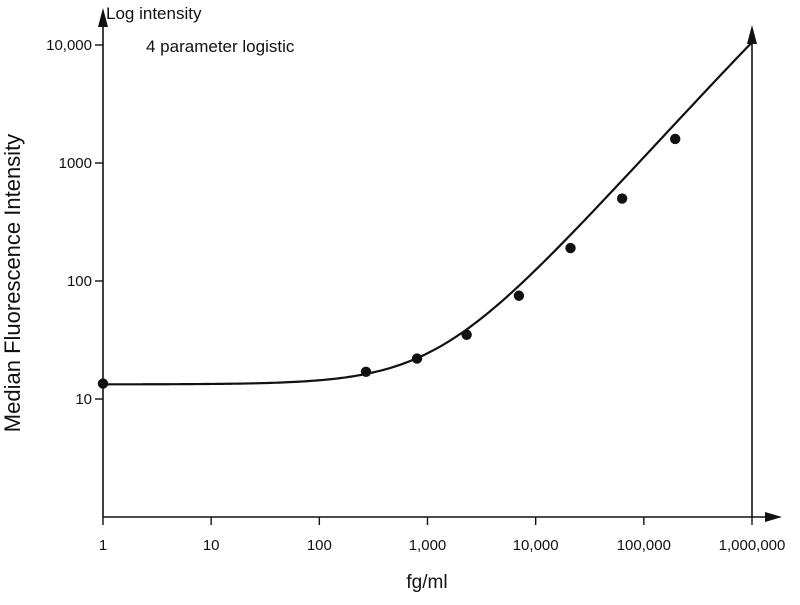  What do you see at coordinates (103, 545) in the screenshot?
I see `x-tick-label: 1` at bounding box center [103, 545].